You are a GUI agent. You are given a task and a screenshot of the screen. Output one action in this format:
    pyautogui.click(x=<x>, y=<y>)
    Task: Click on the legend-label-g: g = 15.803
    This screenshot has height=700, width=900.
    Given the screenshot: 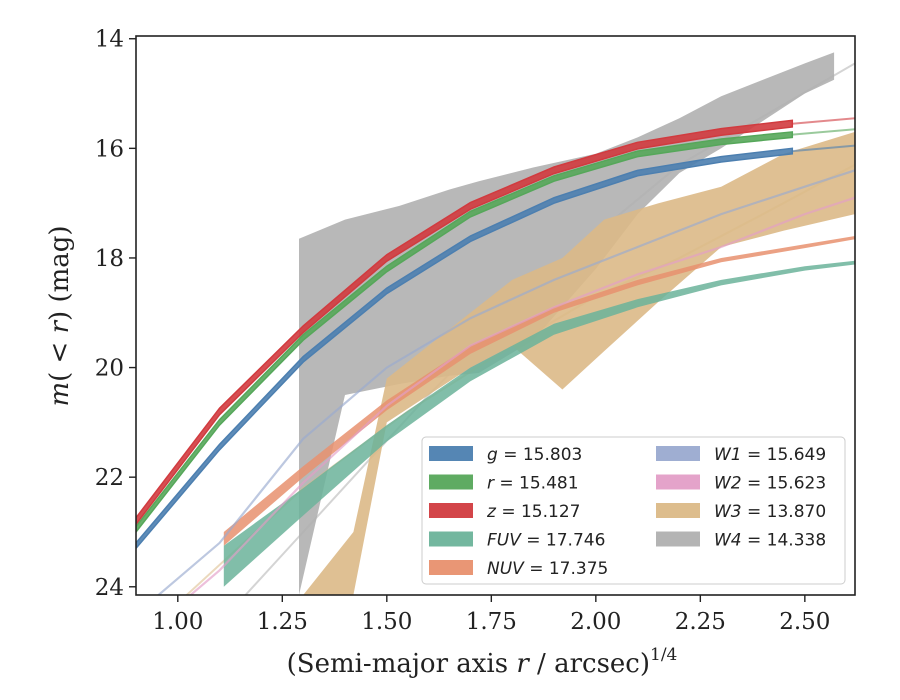 What is the action you would take?
    pyautogui.click(x=534, y=455)
    